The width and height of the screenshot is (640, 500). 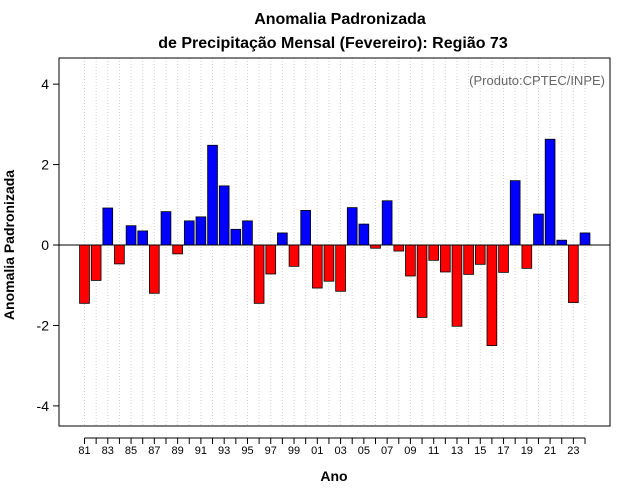 What do you see at coordinates (45, 84) in the screenshot?
I see `y-tick-label: 4` at bounding box center [45, 84].